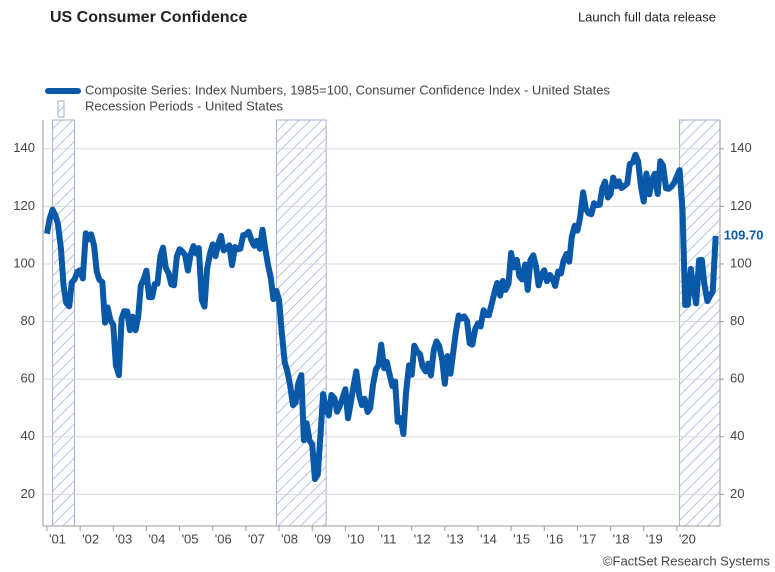  I want to click on x-tick-label: '02, so click(90, 538).